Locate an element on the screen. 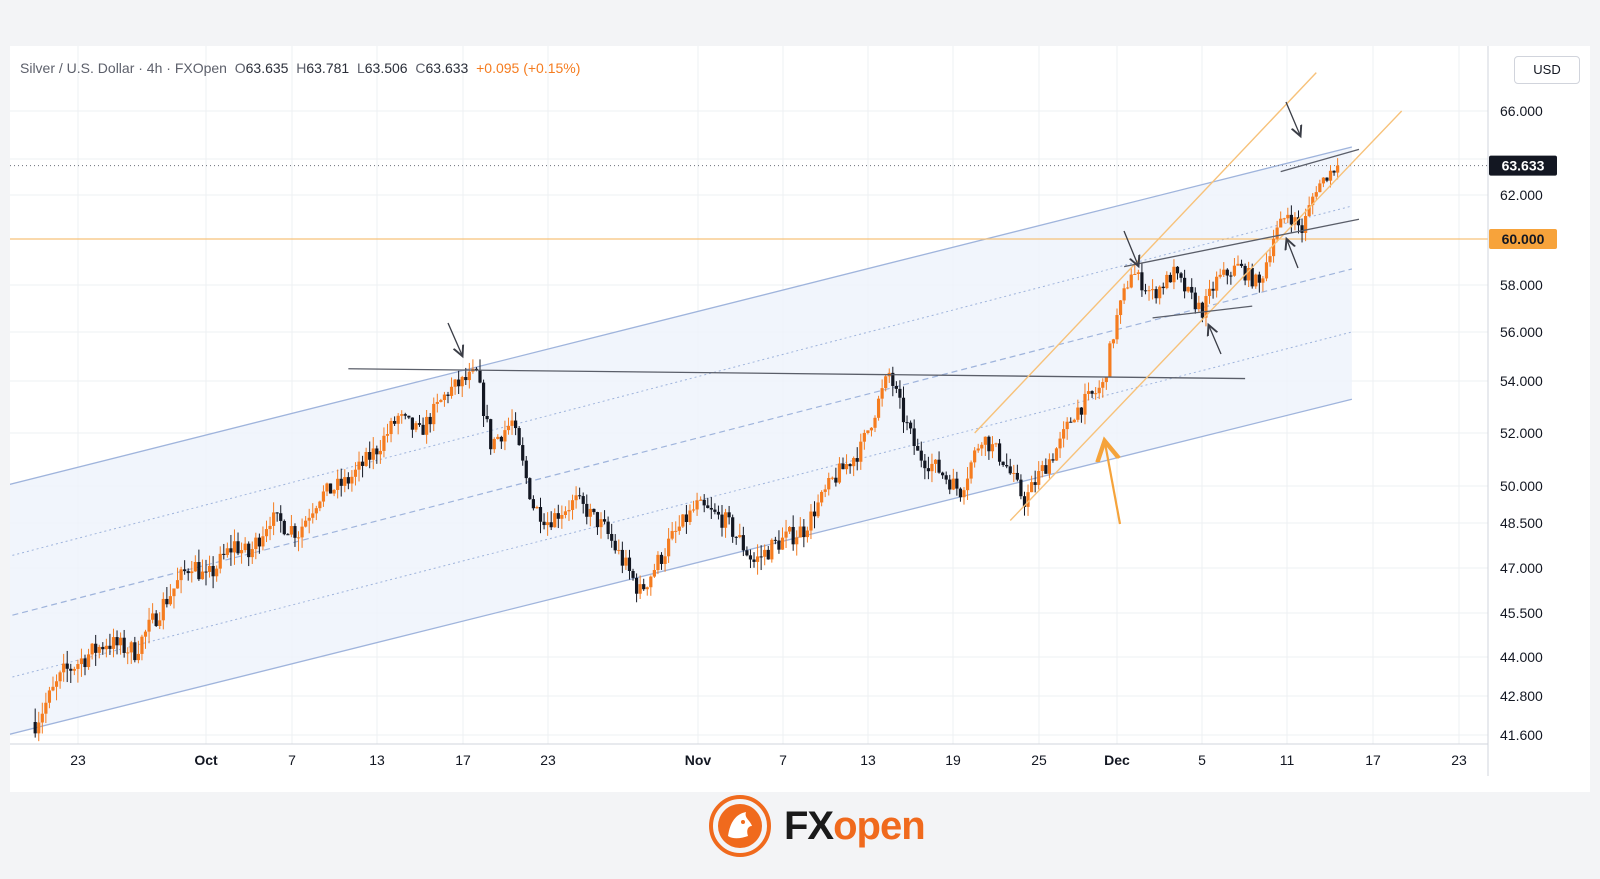  x-tick-label: 13 is located at coordinates (377, 760).